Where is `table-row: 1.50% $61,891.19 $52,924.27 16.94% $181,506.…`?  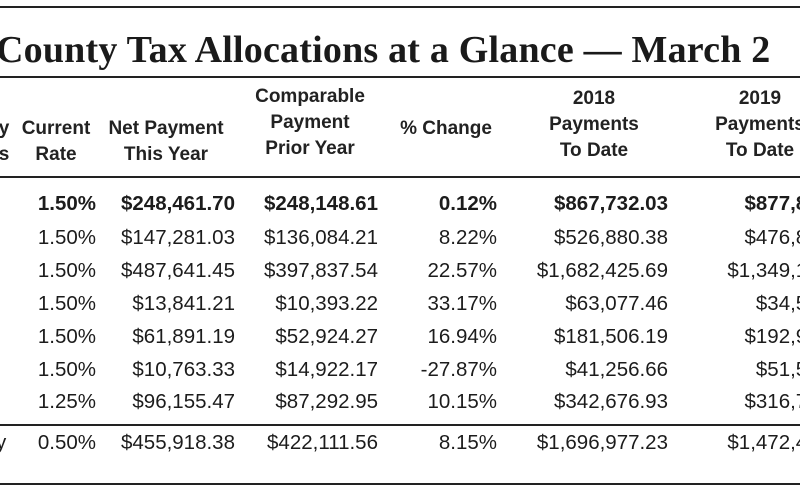 table-row: 1.50% $61,891.19 $52,924.27 16.94% $181,506.… is located at coordinates (400, 341).